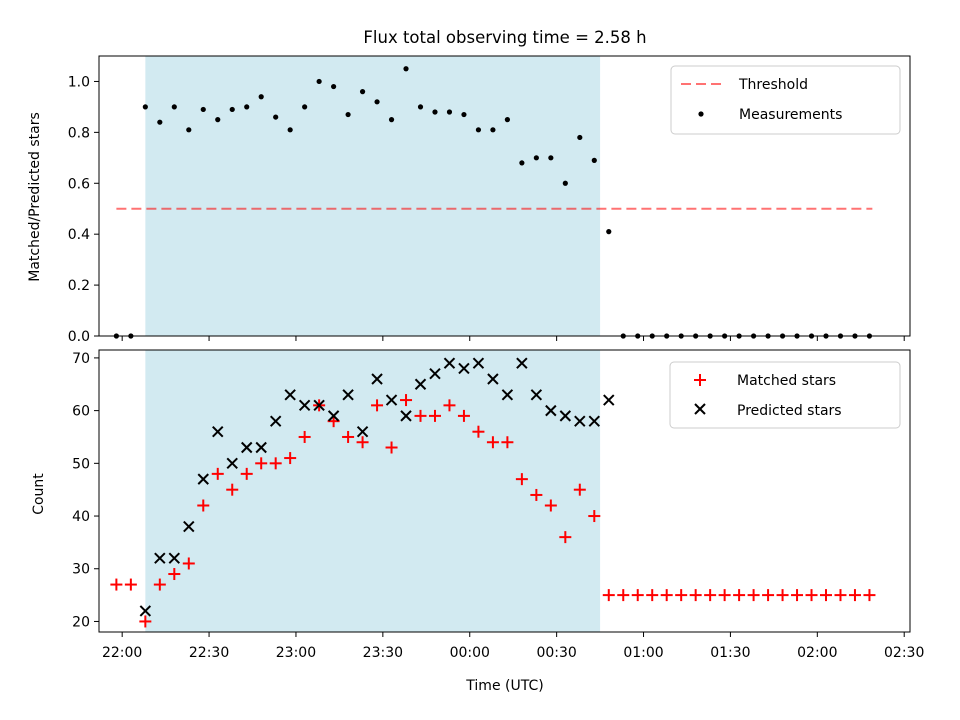 The width and height of the screenshot is (960, 720). Describe the element at coordinates (39, 494) in the screenshot. I see `count-y-axis-label: Count` at that location.